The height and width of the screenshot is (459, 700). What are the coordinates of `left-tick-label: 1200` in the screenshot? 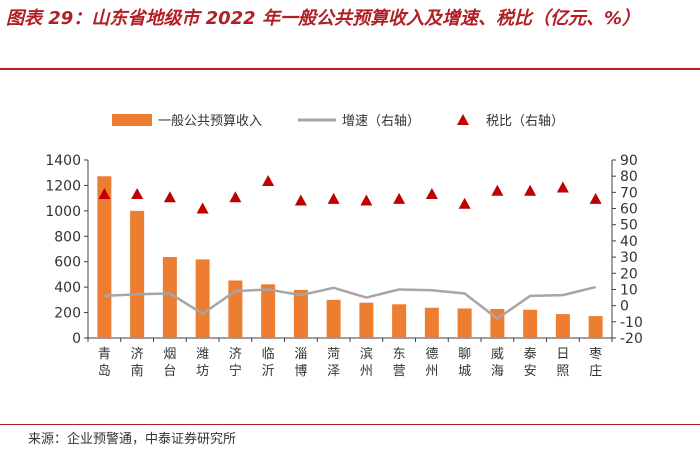 It's located at (63, 186).